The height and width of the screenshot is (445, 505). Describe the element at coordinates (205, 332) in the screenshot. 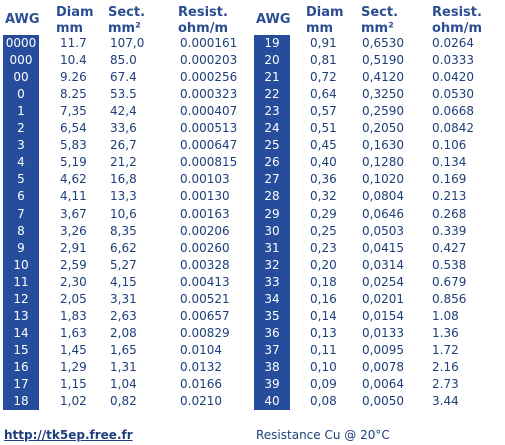

I see `resist-cell: 0.00829` at that location.